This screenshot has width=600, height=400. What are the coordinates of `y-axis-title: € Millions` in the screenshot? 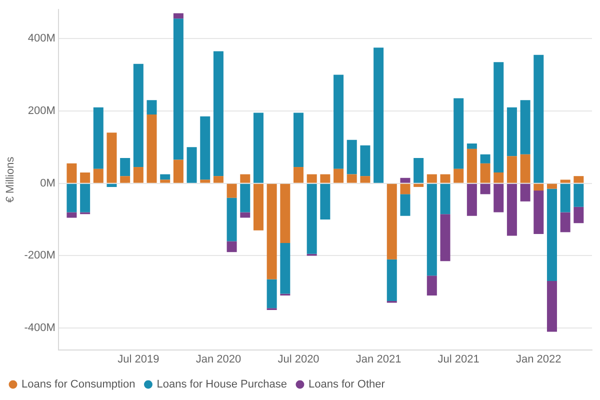 It's located at (10, 179).